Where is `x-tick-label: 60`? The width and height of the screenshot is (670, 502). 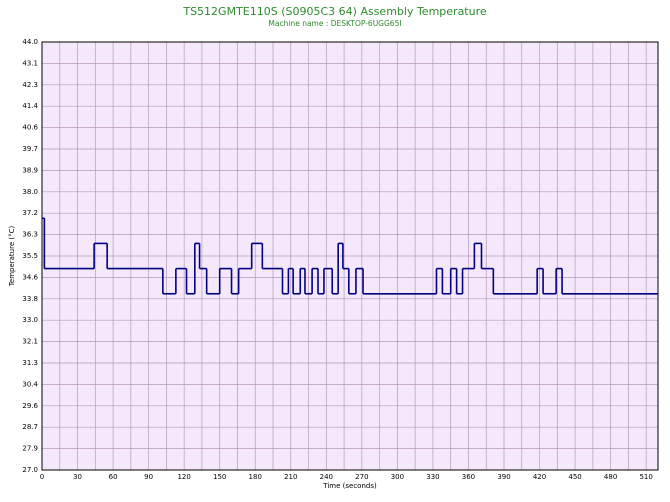 x-tick-label: 60 is located at coordinates (113, 477).